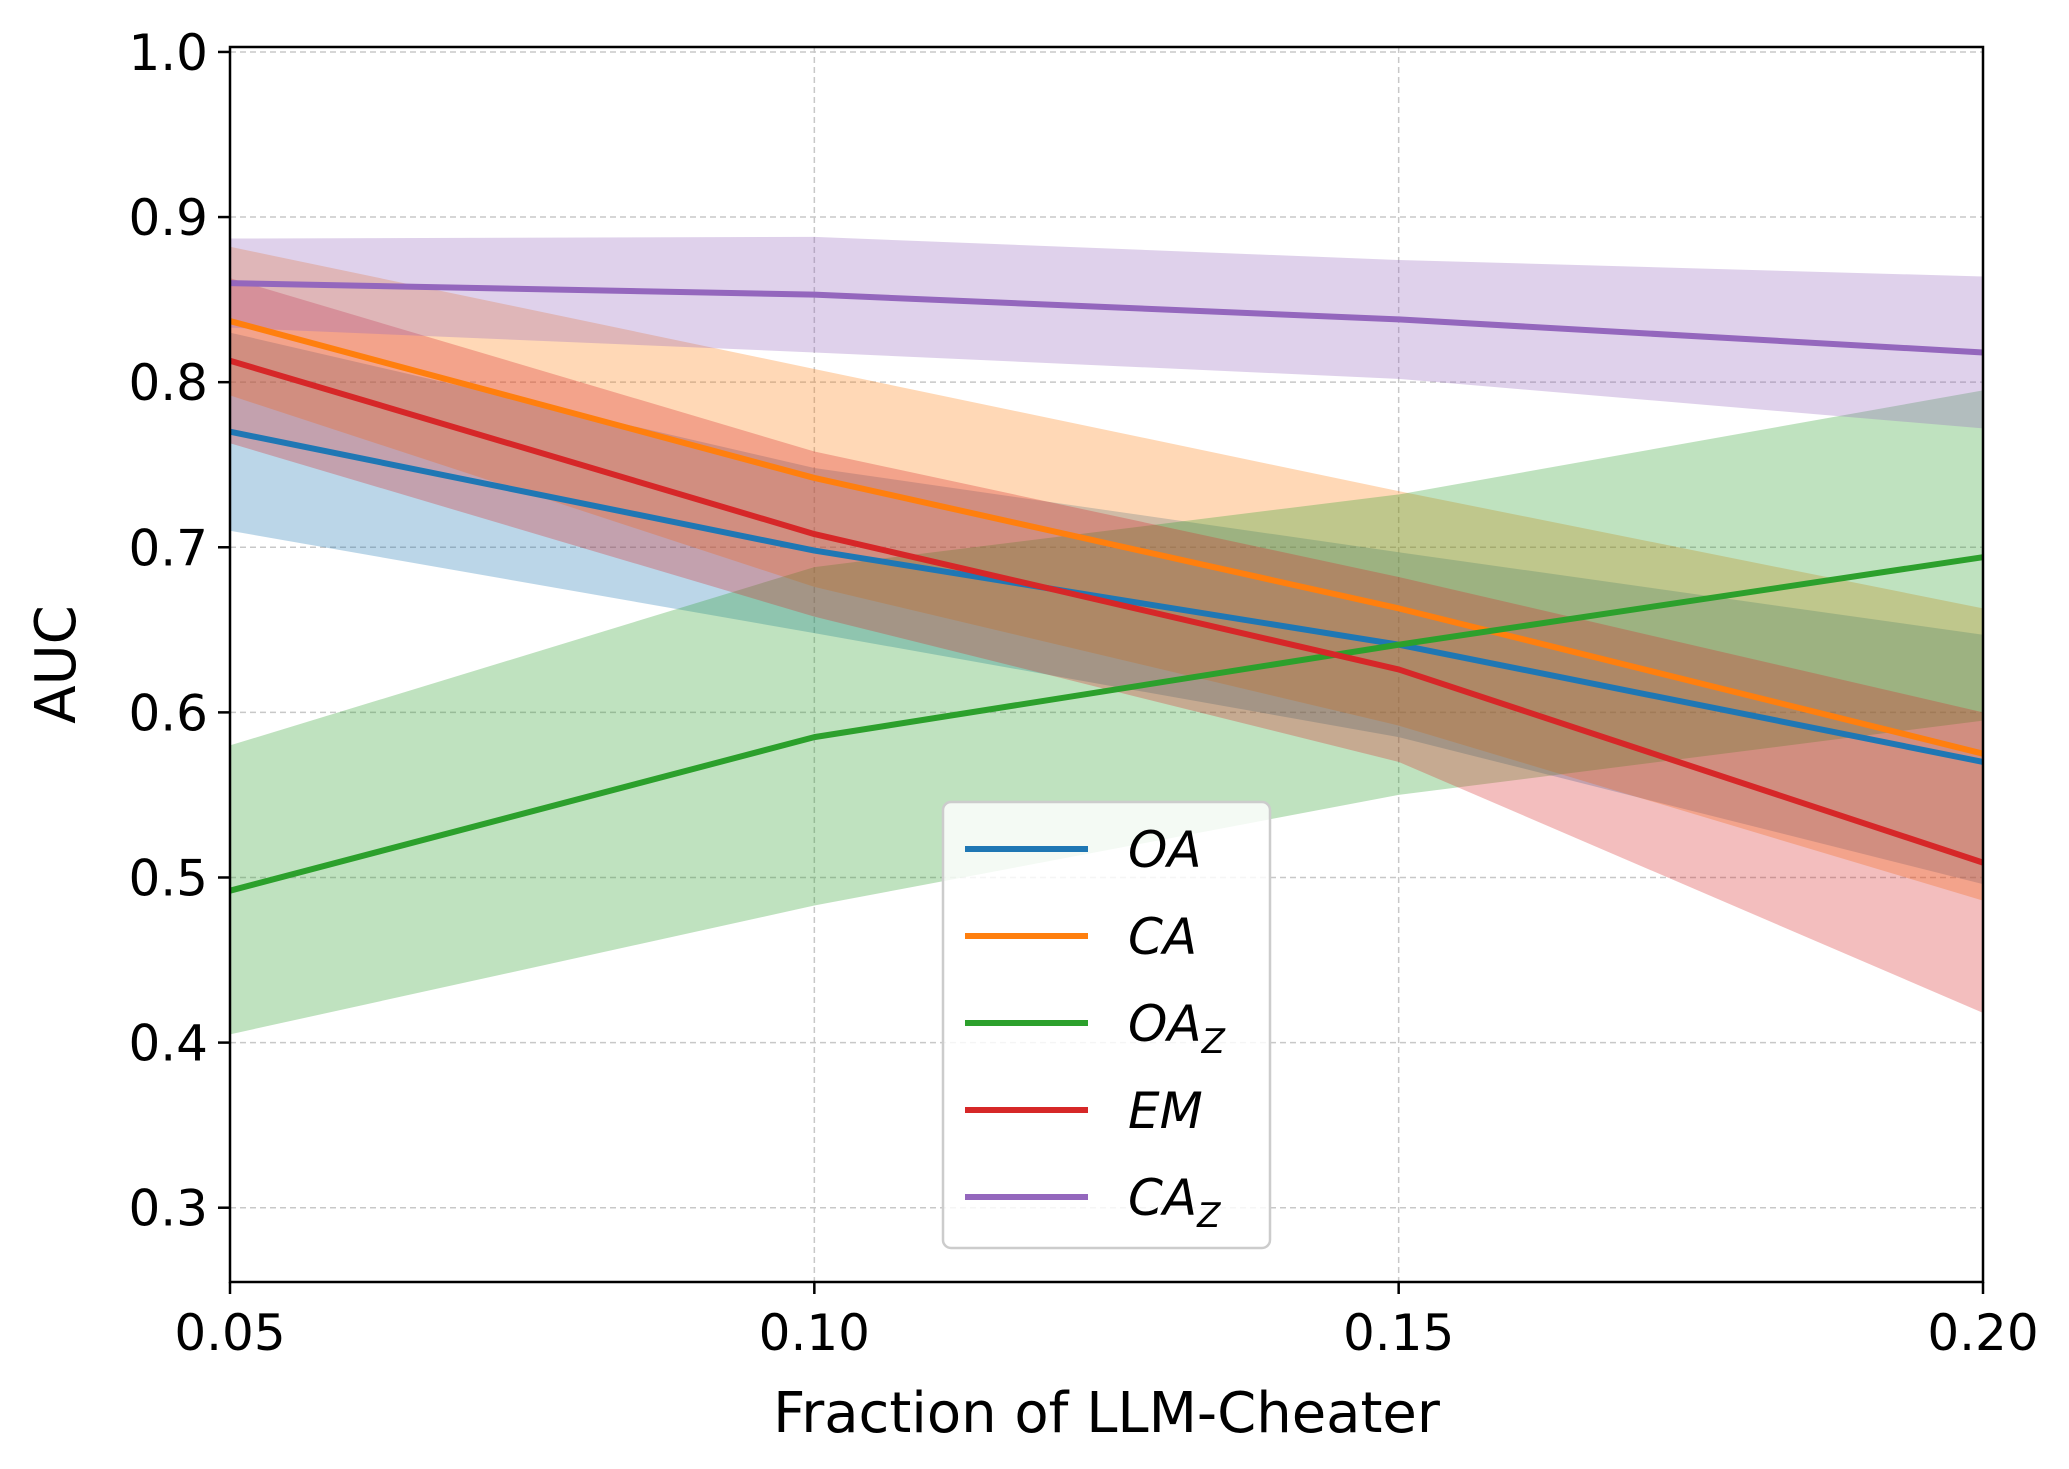 The height and width of the screenshot is (1469, 2069). I want to click on x-tick-label: 0.15, so click(1398, 1333).